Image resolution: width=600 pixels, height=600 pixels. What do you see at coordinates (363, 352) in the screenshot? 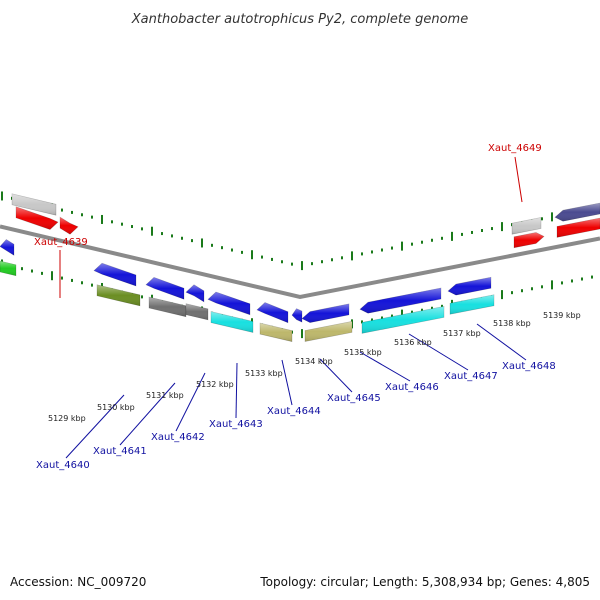
I see `kbp-tick-label: 5135 kbp` at bounding box center [363, 352].